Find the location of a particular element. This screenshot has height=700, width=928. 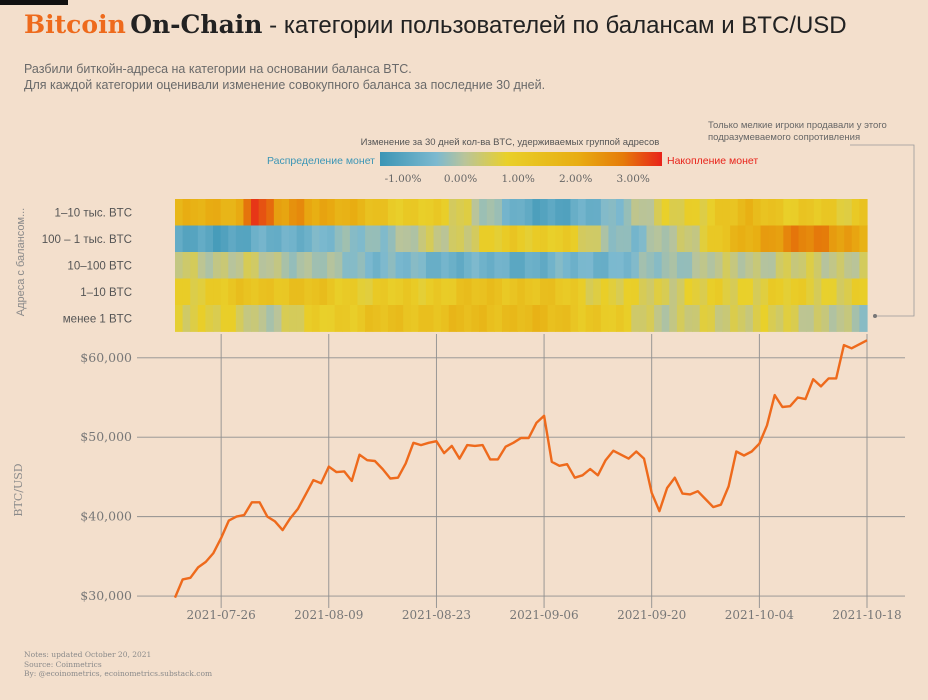

x-tick-label: 2021-10-18 is located at coordinates (866, 615).